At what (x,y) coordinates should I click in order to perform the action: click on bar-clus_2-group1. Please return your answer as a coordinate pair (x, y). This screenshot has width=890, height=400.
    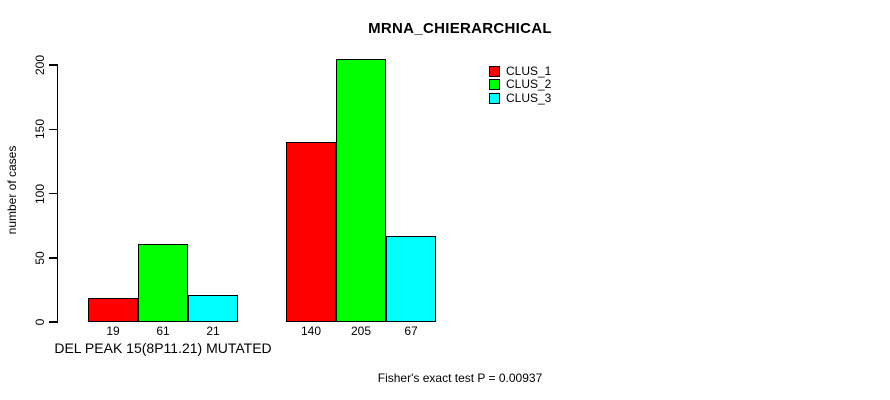
    Looking at the image, I should click on (163, 282).